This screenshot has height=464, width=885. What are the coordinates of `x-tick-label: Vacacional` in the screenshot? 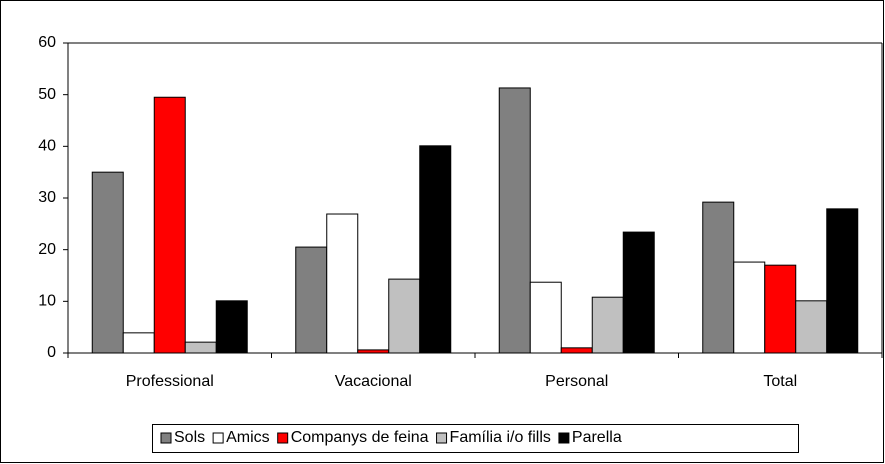 It's located at (373, 381).